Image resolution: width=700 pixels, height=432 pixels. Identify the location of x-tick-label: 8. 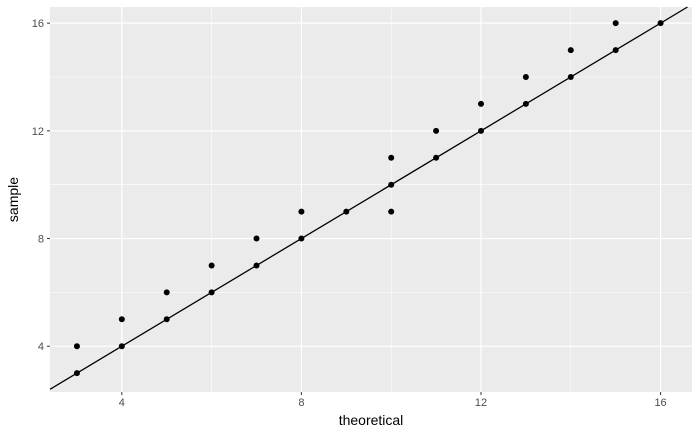
(301, 403).